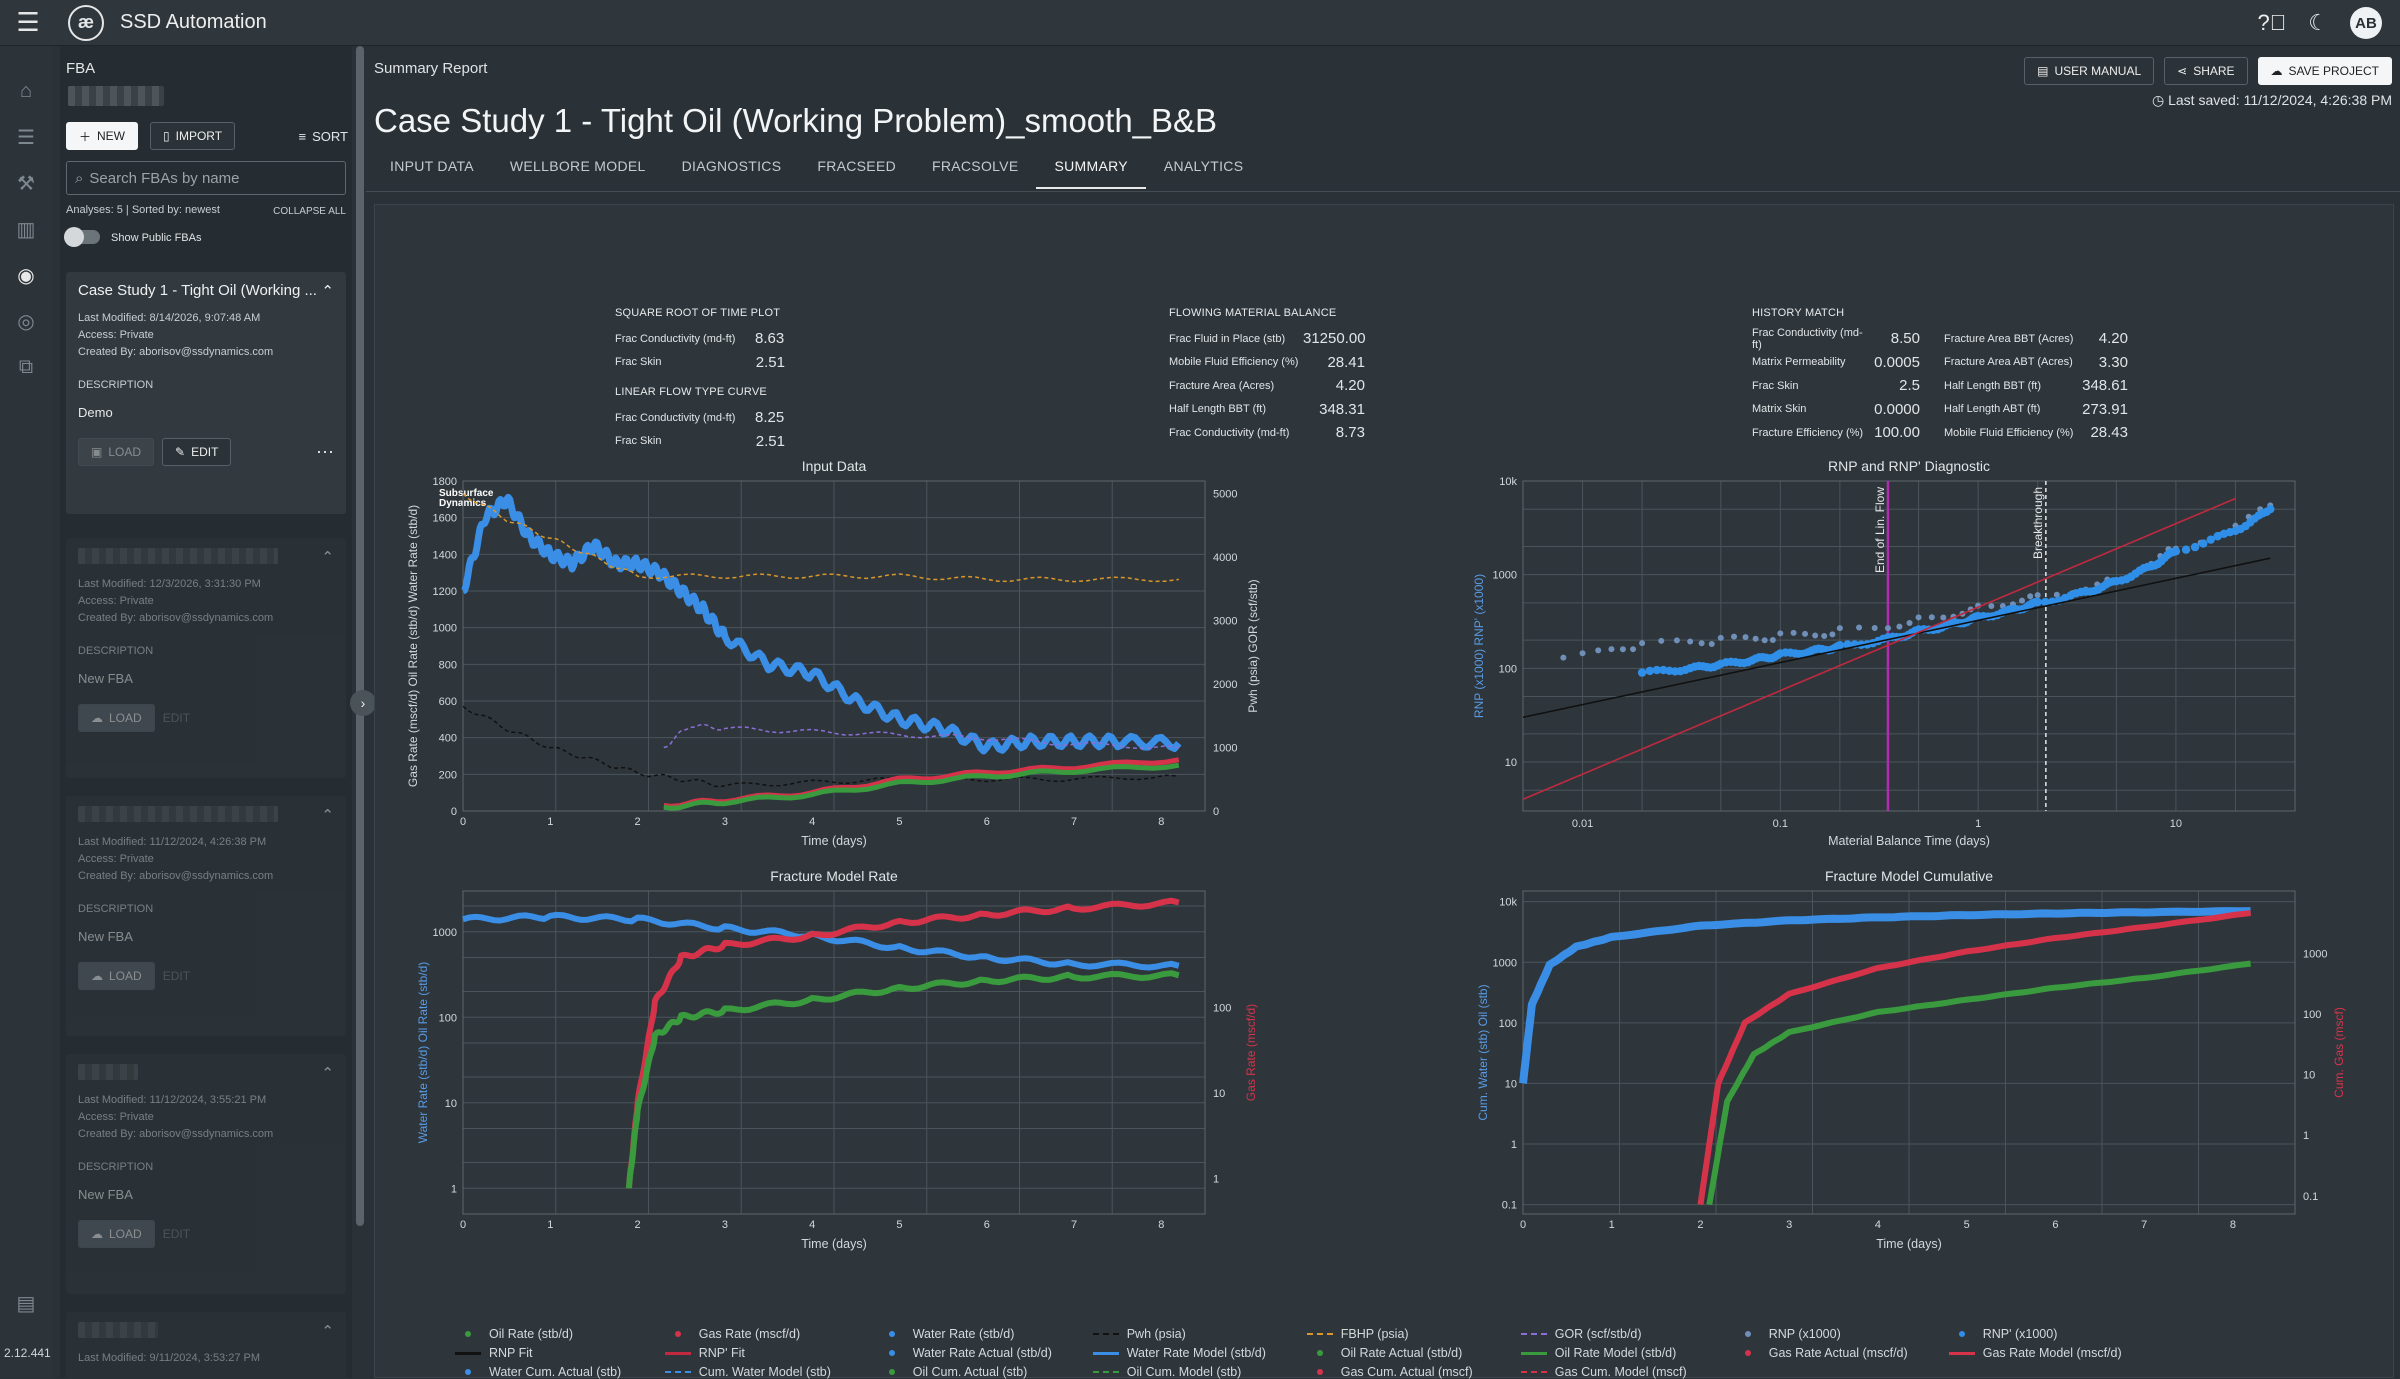 The image size is (2400, 1379). What do you see at coordinates (206, 1345) in the screenshot?
I see `fba-card: ⌃ Last Modified: 9/11/2024, 3:53:27 PM` at bounding box center [206, 1345].